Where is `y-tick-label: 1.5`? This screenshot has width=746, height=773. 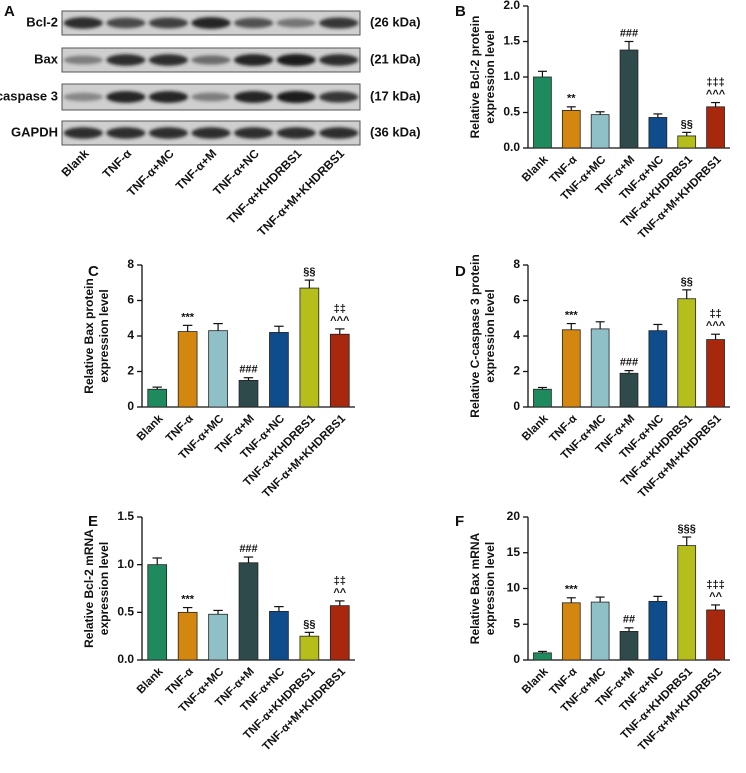 y-tick-label: 1.5 is located at coordinates (511, 41).